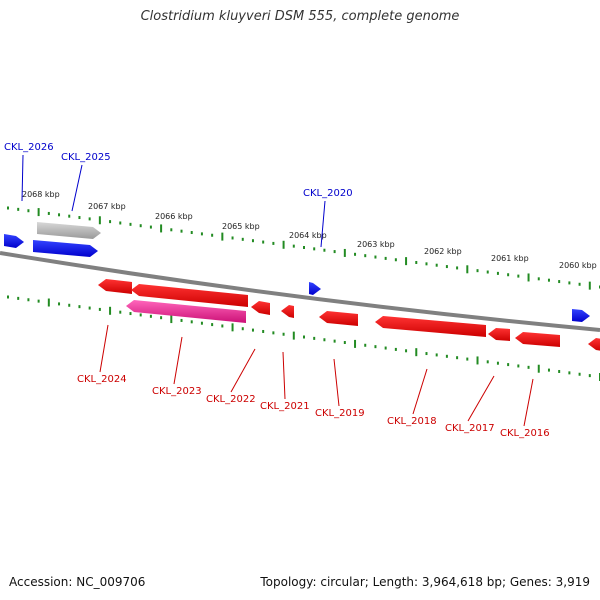  Describe the element at coordinates (77, 582) in the screenshot. I see `accession-text: Accession: NC_009706` at that location.